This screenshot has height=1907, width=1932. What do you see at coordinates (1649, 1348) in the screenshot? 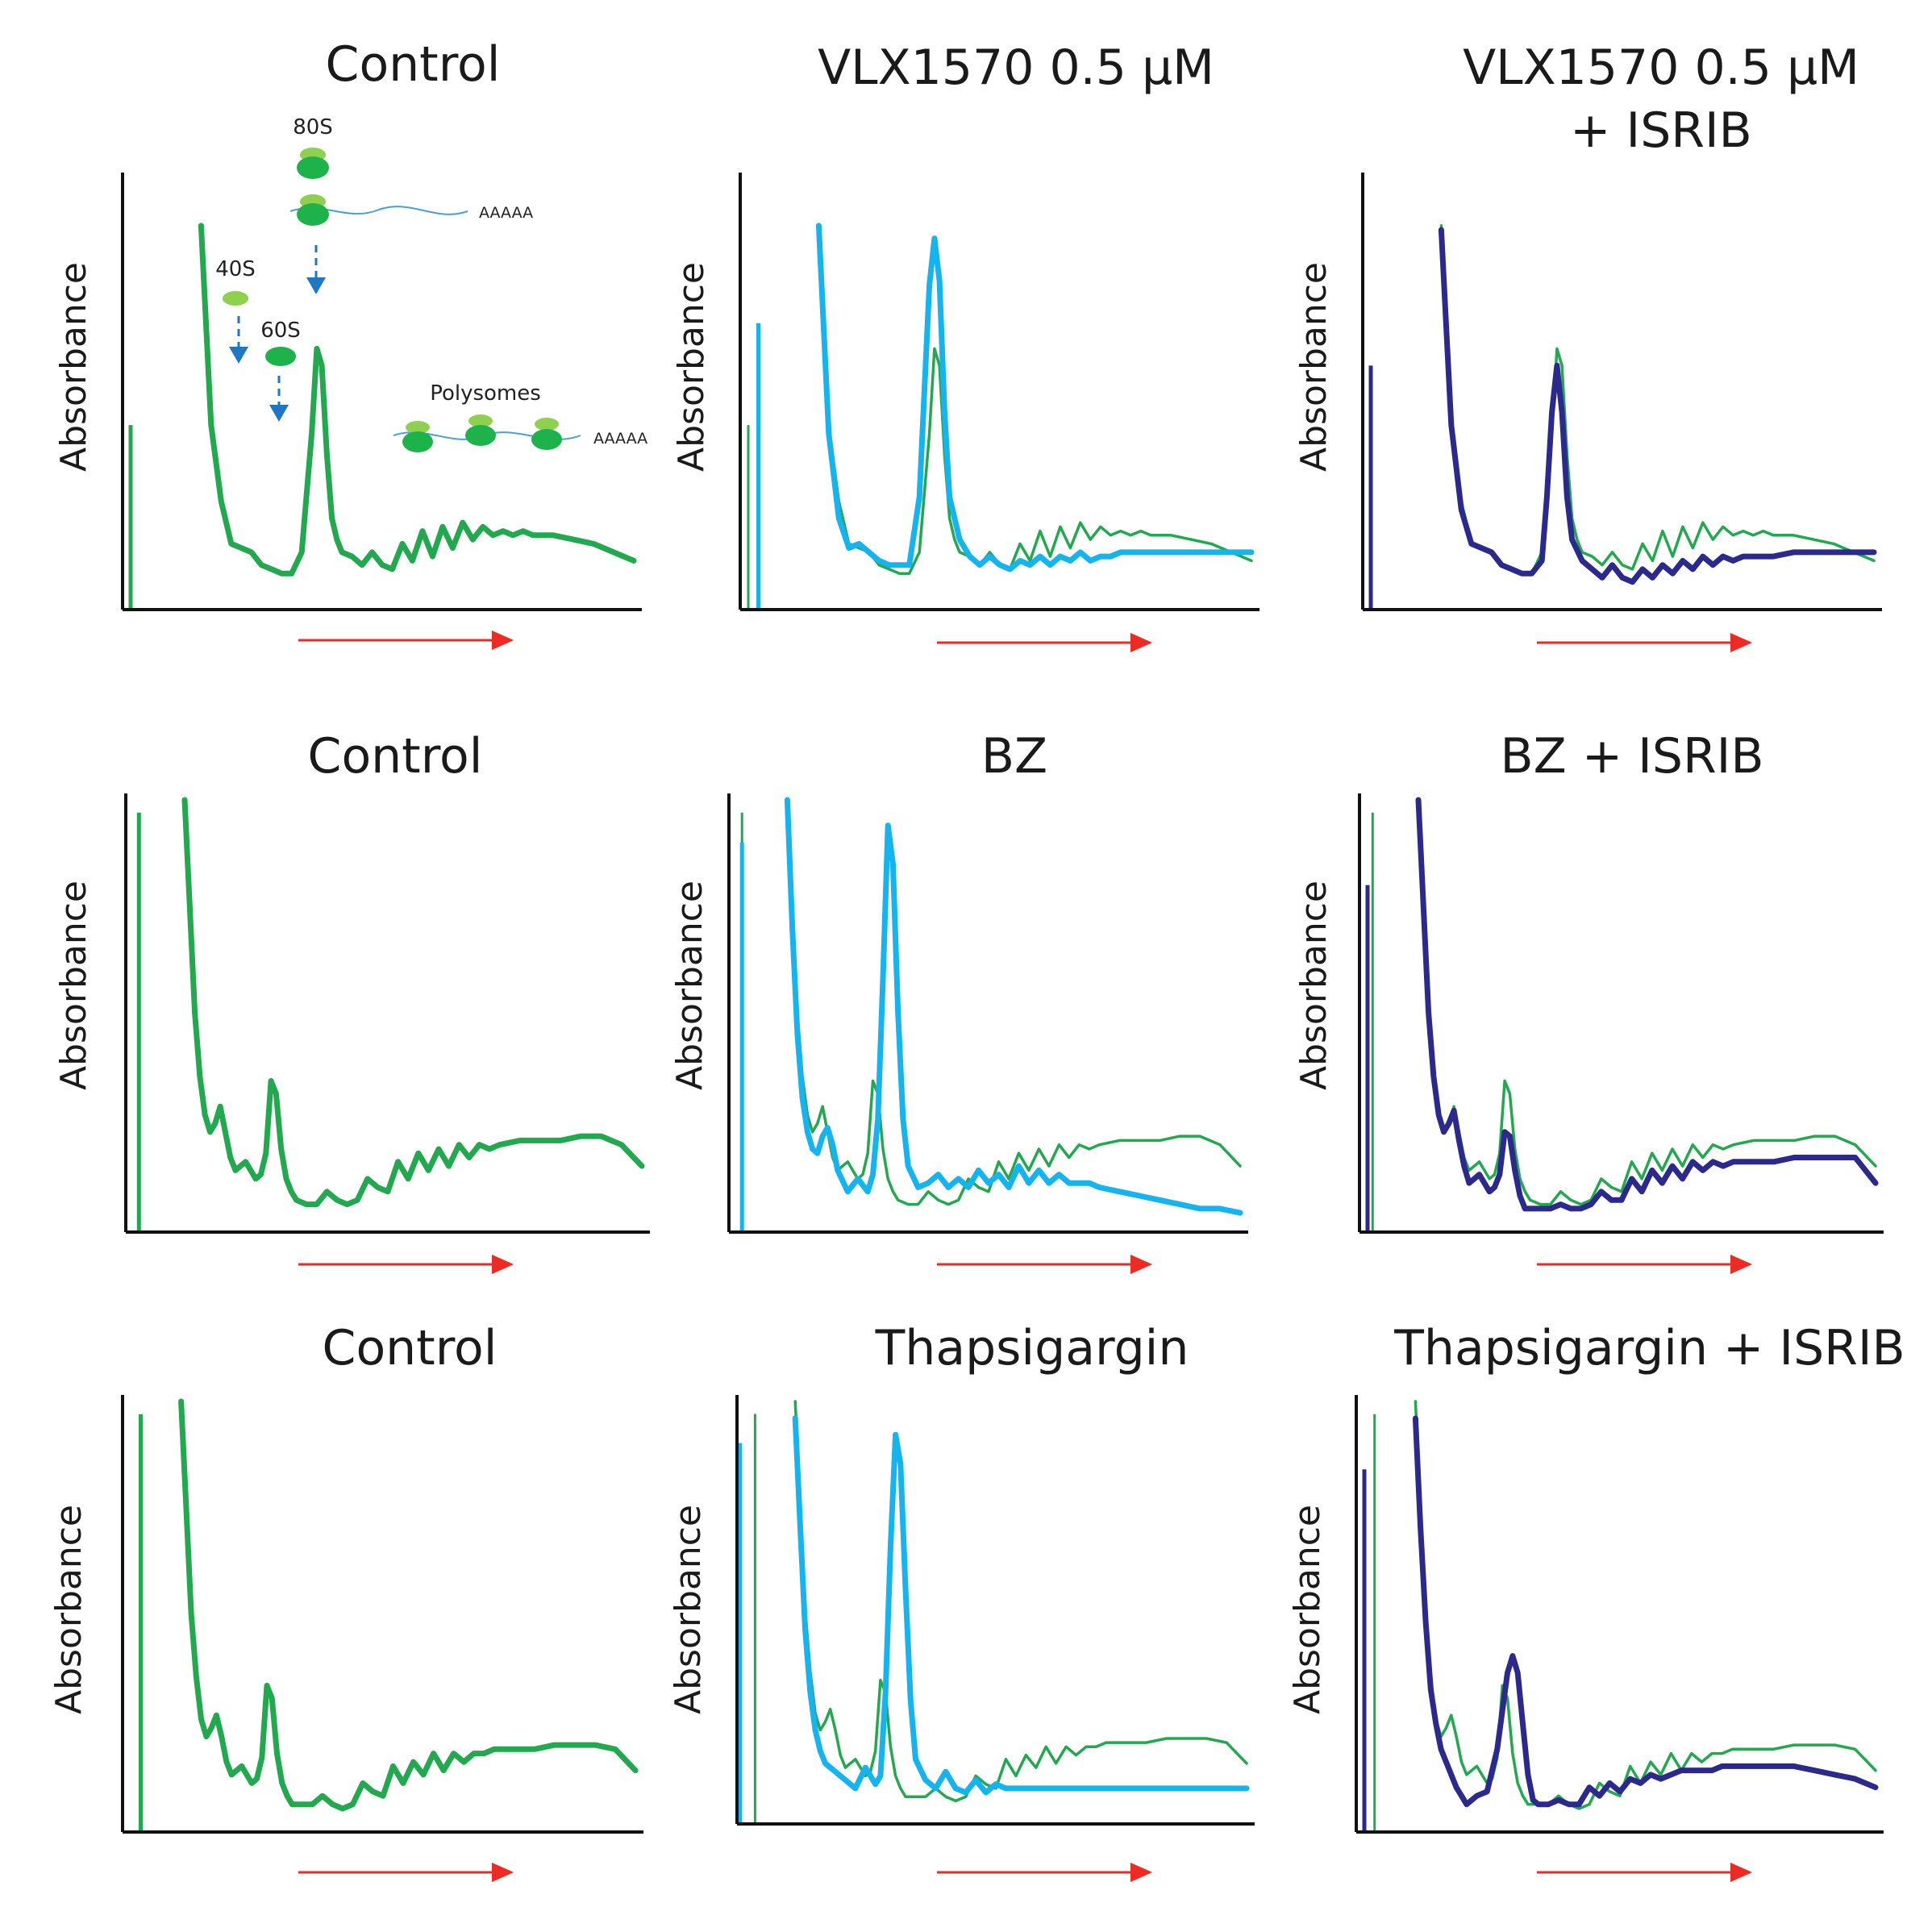
I see `panel-title: Thapsigargin + ISRIB` at bounding box center [1649, 1348].